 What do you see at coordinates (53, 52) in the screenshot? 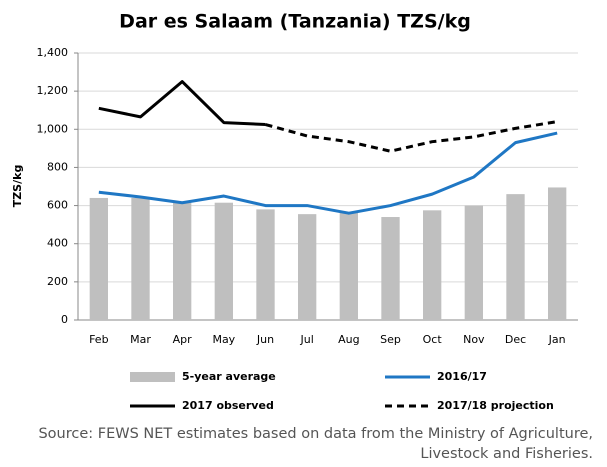
I see `y-tick-label: 1,400` at bounding box center [53, 52].